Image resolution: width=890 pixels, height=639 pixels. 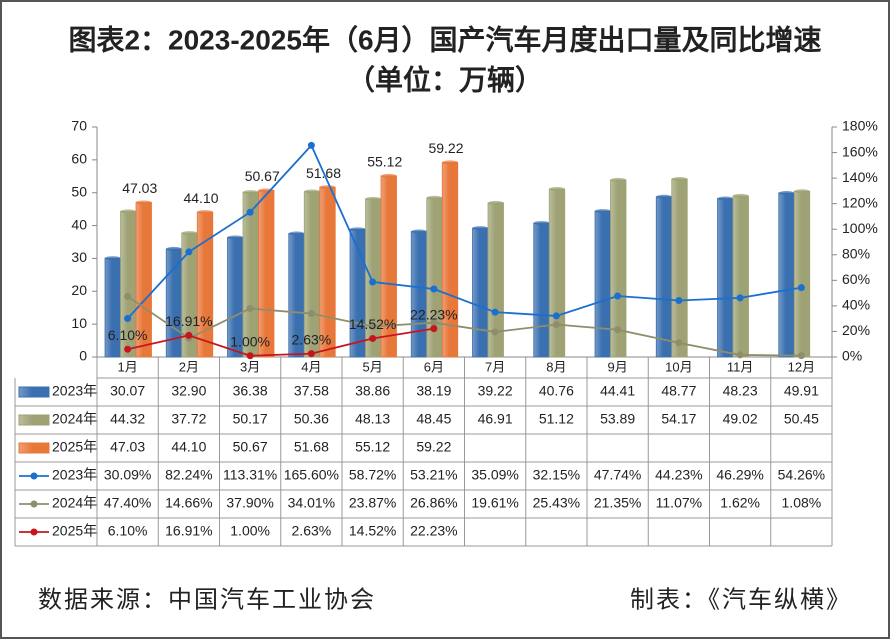 I want to click on table-cell: 14.66%, so click(x=188, y=503).